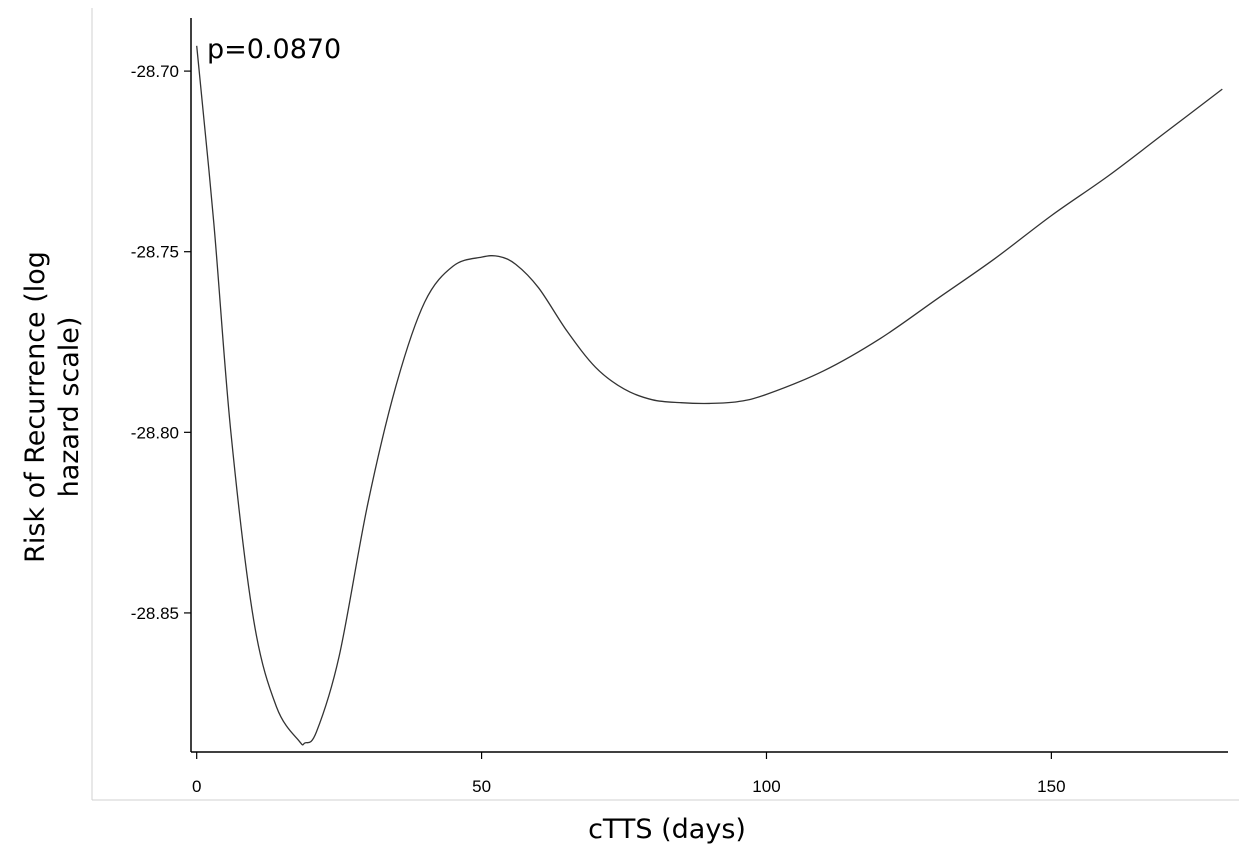 This screenshot has height=848, width=1239. What do you see at coordinates (766, 786) in the screenshot?
I see `x-tick-label: 100` at bounding box center [766, 786].